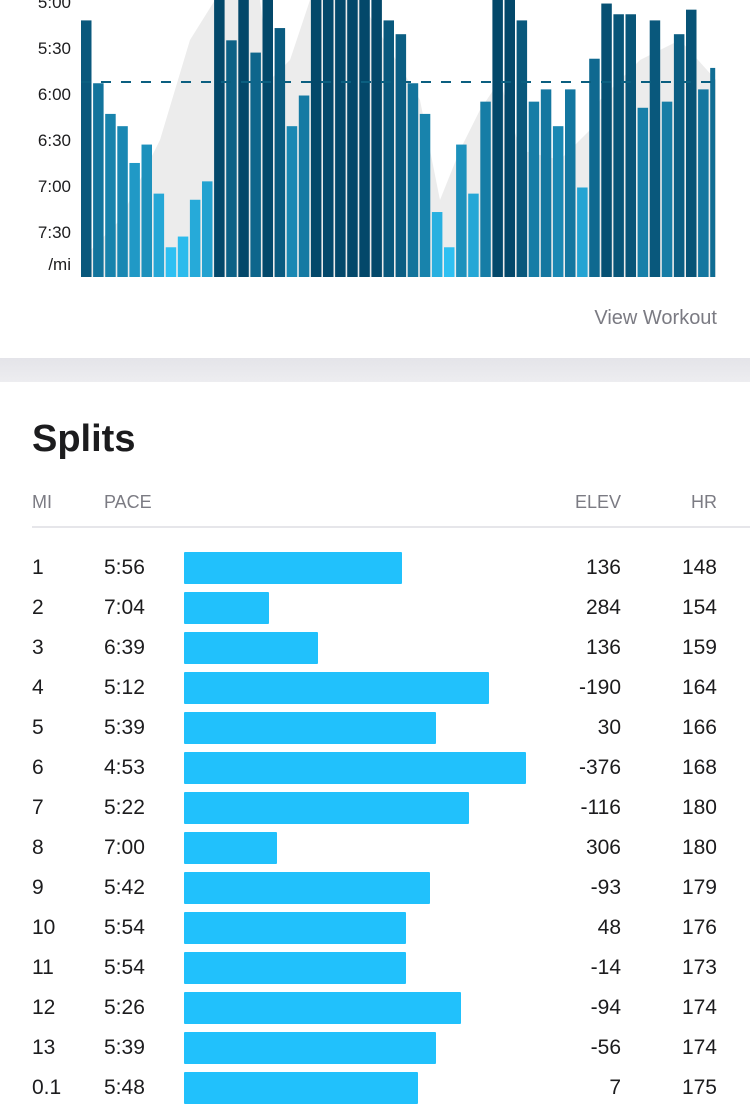 The height and width of the screenshot is (1108, 750). What do you see at coordinates (38, 607) in the screenshot?
I see `split-mile: 2` at bounding box center [38, 607].